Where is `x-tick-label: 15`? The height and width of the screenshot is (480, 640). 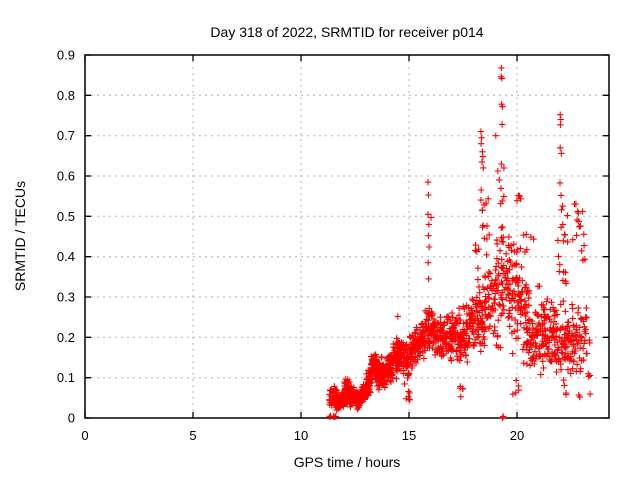 x-tick-label: 15 is located at coordinates (409, 435).